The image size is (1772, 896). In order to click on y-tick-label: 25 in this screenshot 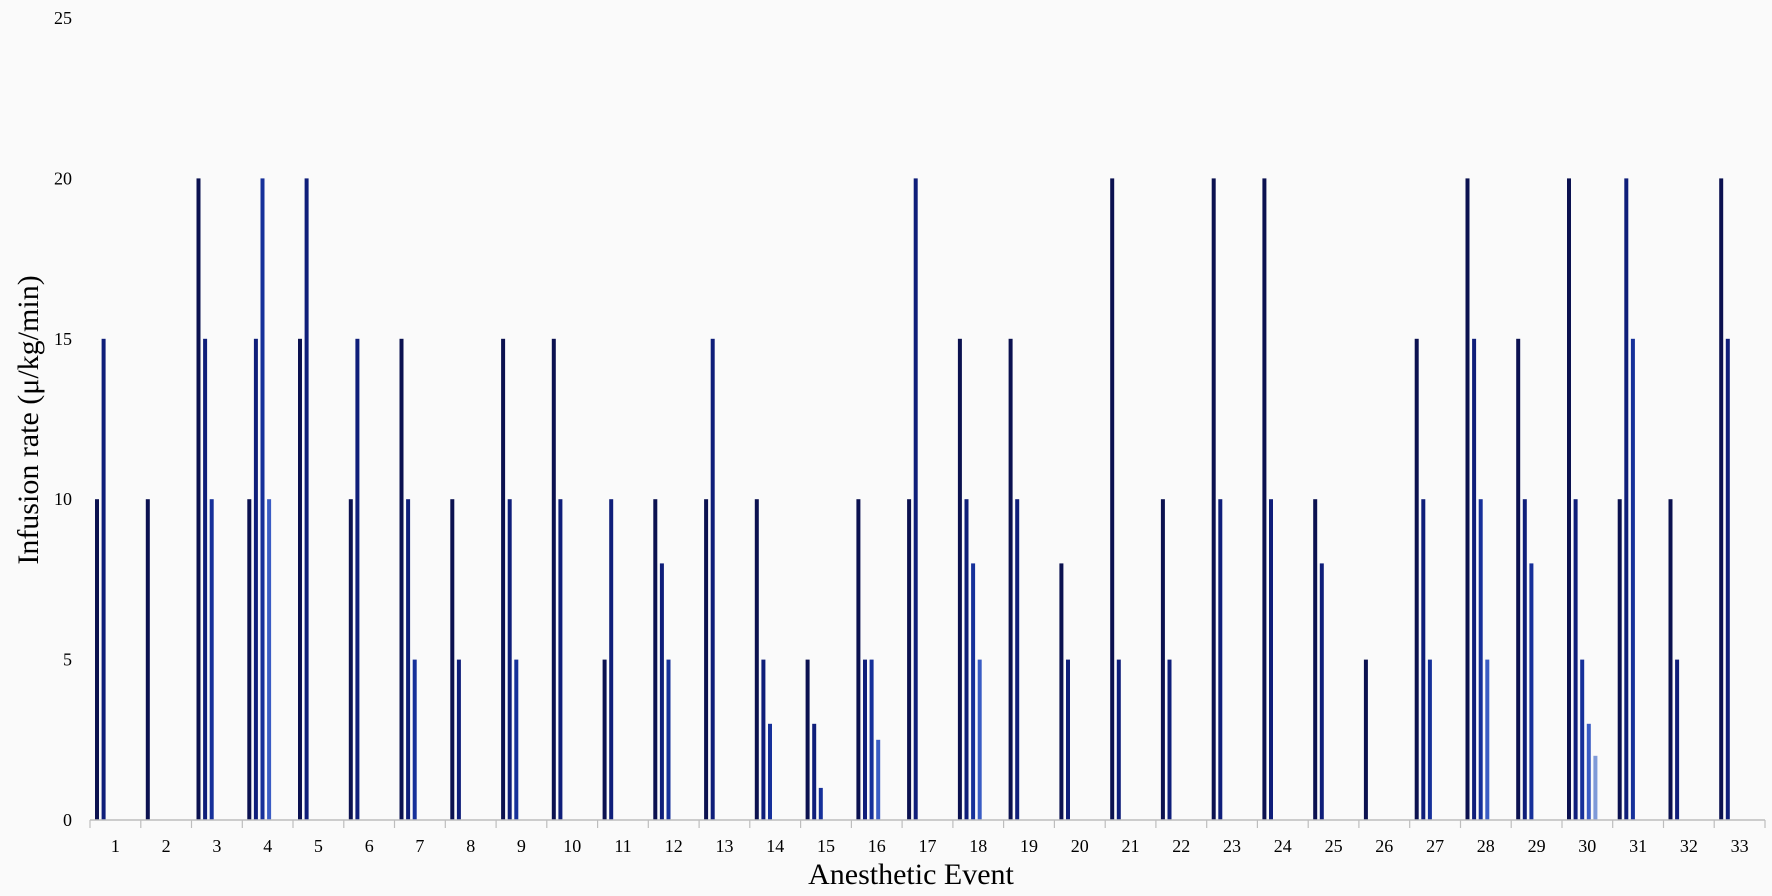, I will do `click(63, 18)`.